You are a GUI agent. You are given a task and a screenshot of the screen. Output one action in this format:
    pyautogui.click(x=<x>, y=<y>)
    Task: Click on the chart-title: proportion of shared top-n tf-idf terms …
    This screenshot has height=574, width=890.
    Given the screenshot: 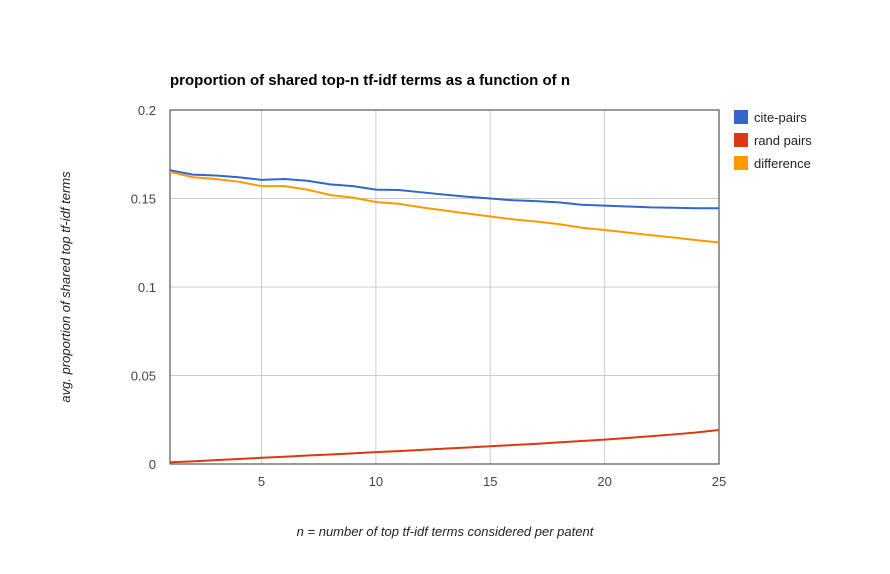 What is the action you would take?
    pyautogui.click(x=370, y=80)
    